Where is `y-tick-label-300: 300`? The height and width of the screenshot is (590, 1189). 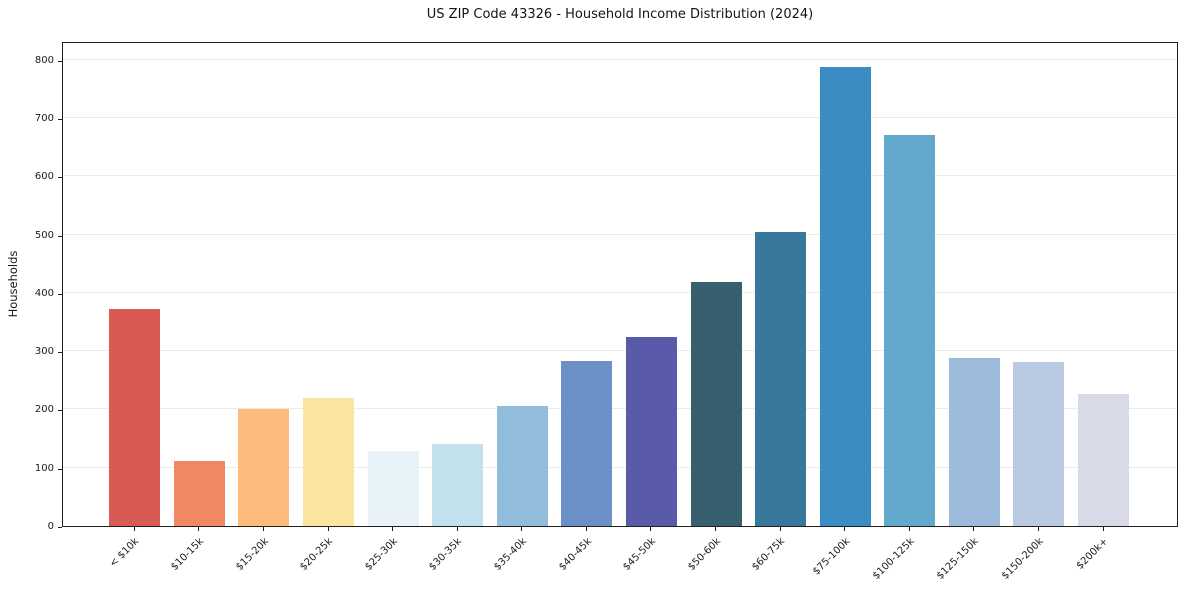 y-tick-label-300: 300 is located at coordinates (44, 352).